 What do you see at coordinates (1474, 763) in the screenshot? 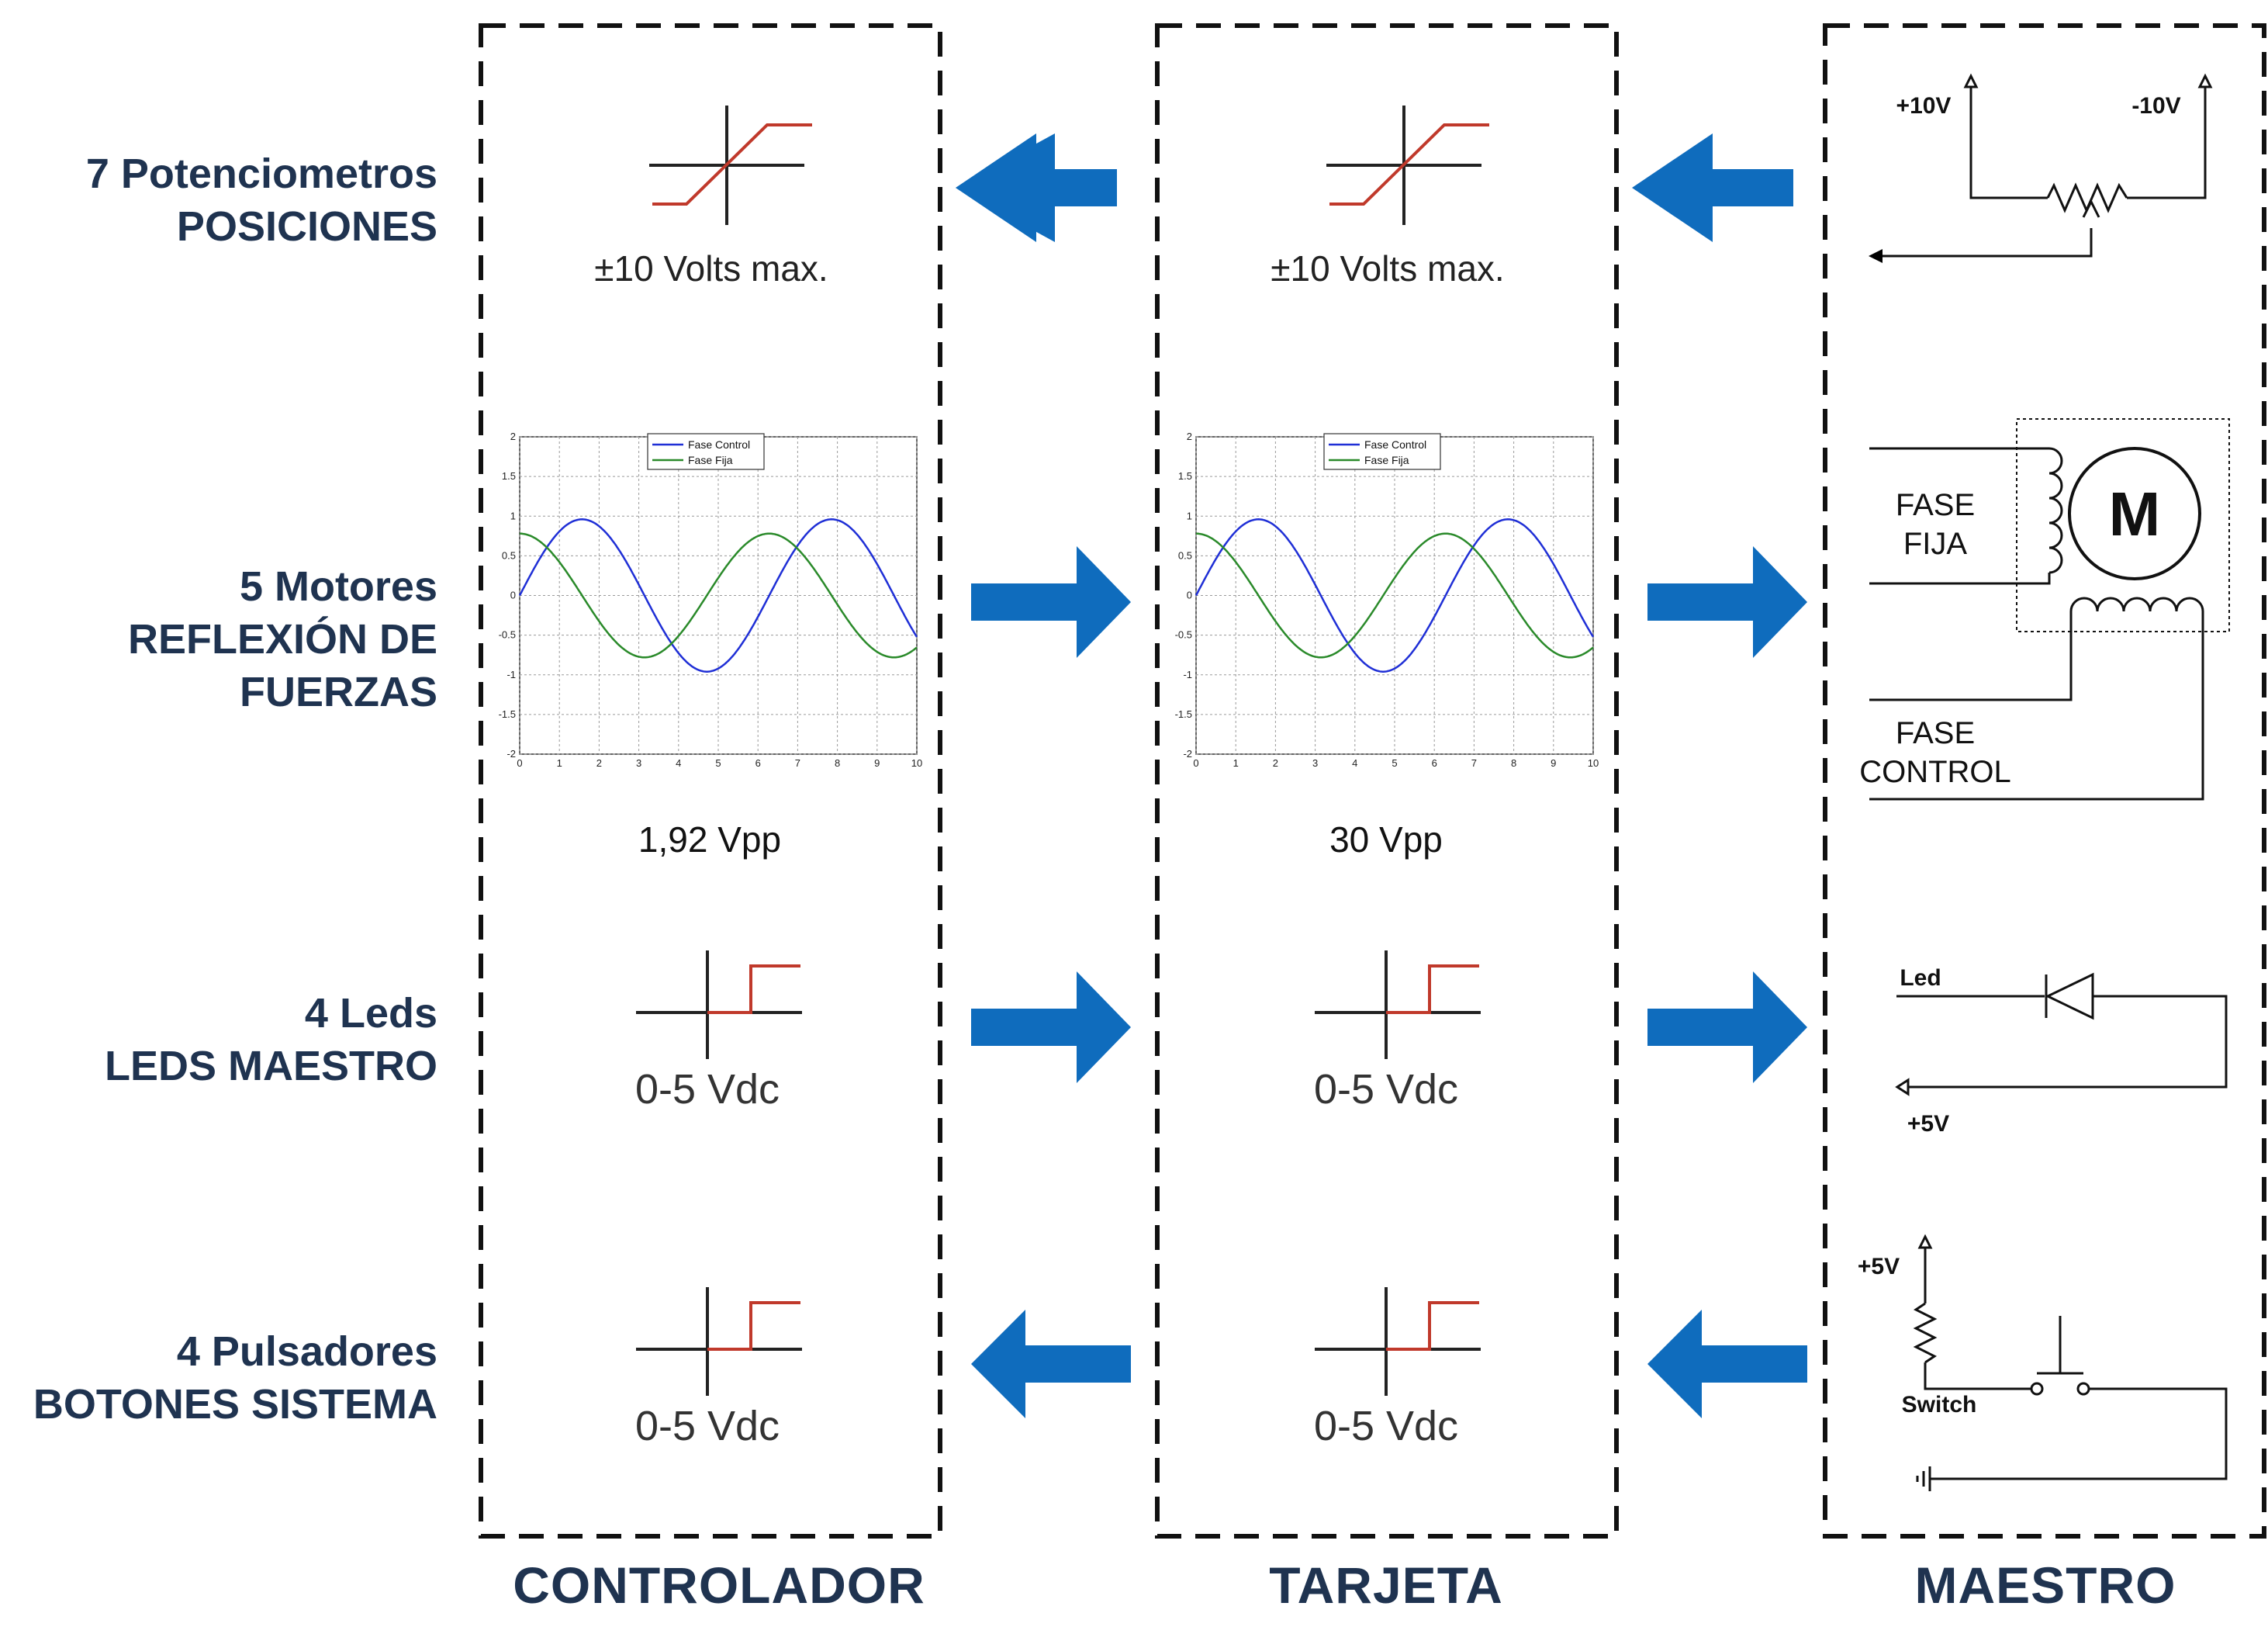
I see `x-tick-label: 7` at bounding box center [1474, 763].